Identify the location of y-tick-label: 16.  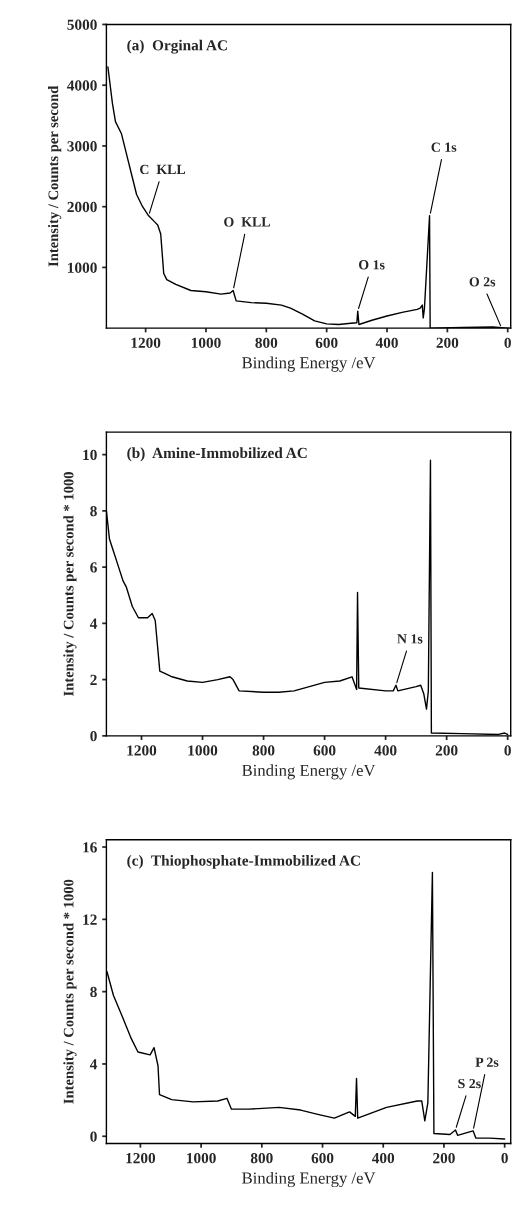
(90, 847).